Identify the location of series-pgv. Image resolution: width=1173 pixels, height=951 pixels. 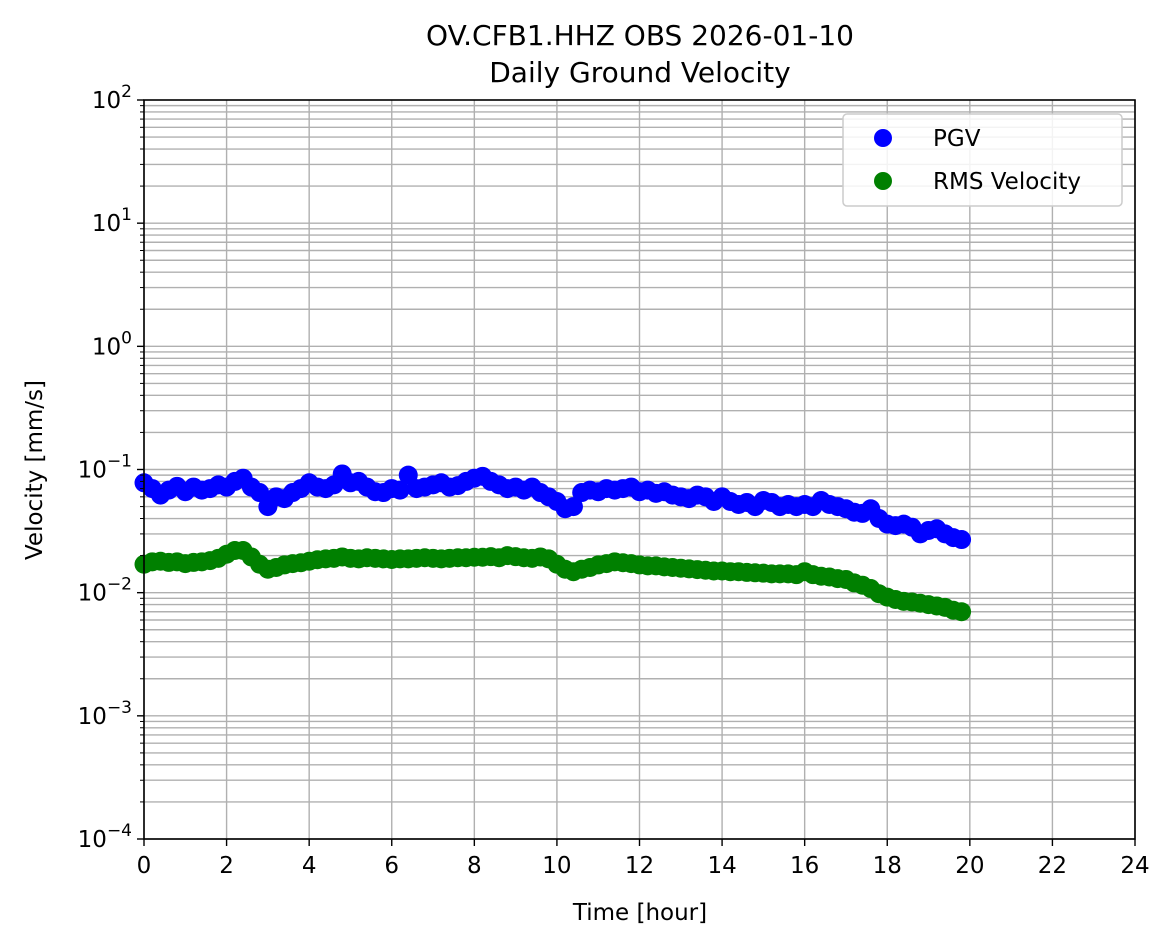
(553, 507).